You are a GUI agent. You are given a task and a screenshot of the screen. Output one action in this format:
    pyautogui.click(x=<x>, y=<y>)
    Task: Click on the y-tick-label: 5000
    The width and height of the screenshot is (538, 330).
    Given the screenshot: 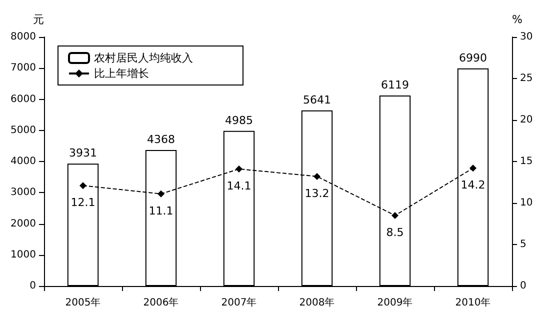 What is the action you would take?
    pyautogui.click(x=23, y=130)
    